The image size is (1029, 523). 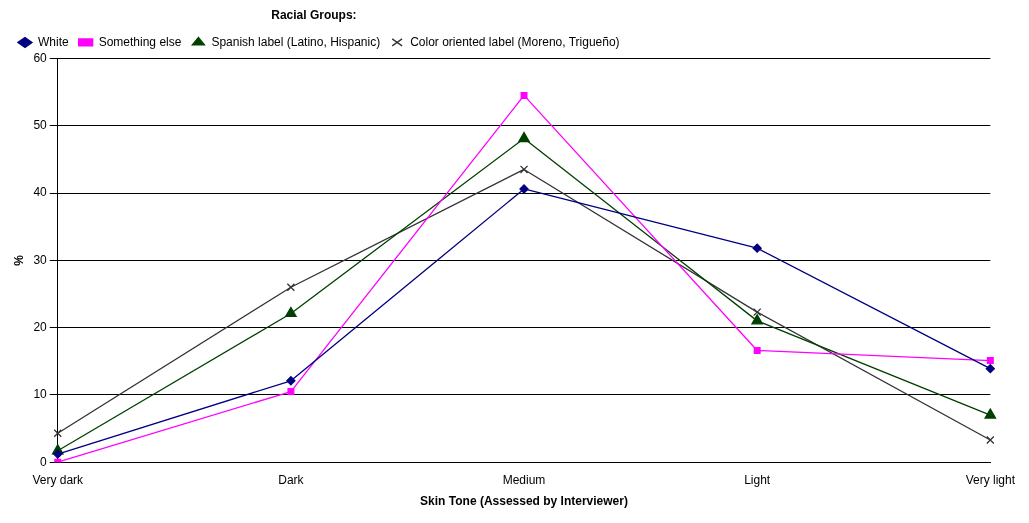 I want to click on x-tick-label: Dark, so click(x=291, y=479).